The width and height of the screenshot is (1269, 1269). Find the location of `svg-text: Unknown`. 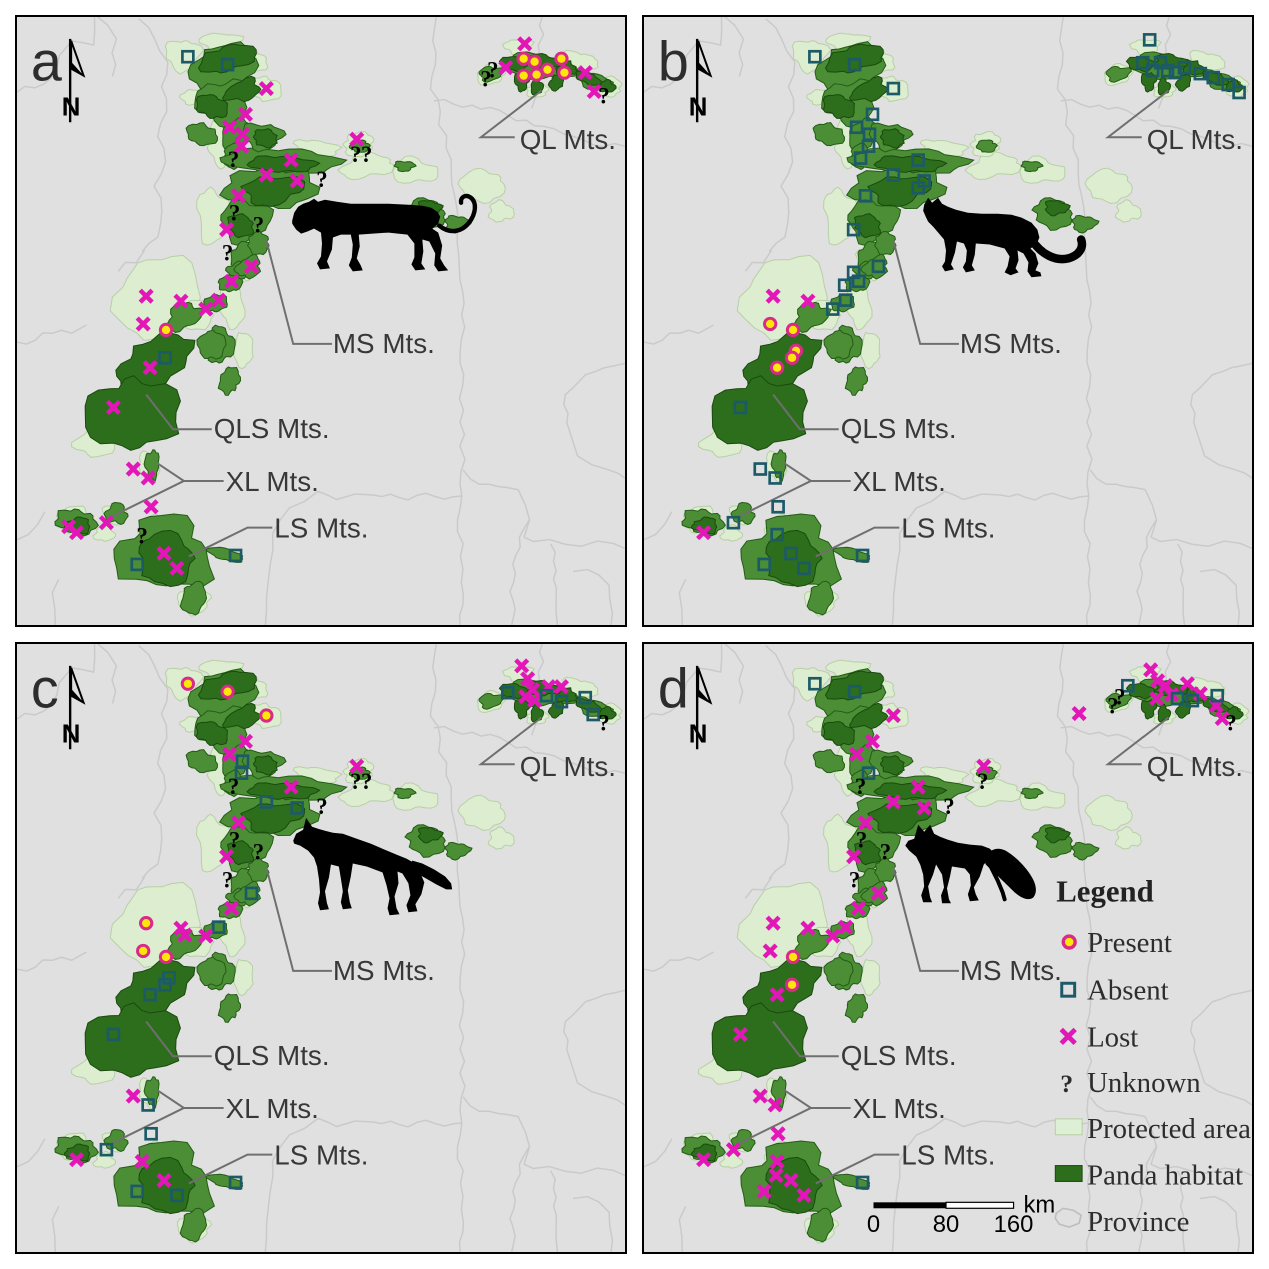

svg-text: Unknown is located at coordinates (1144, 1083).